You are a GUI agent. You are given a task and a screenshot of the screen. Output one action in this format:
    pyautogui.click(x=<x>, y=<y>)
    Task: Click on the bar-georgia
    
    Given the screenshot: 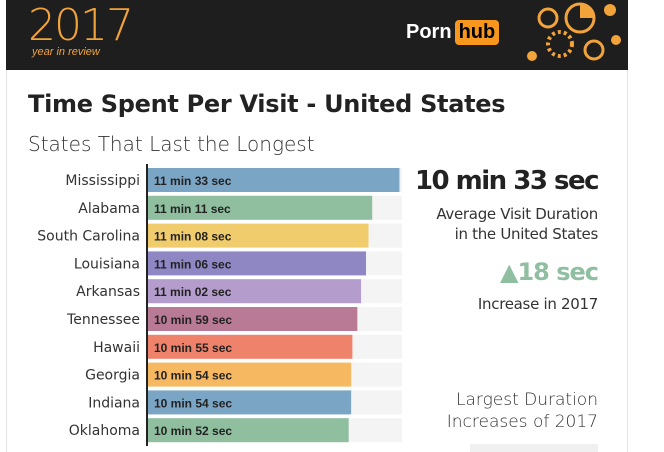 What is the action you would take?
    pyautogui.click(x=250, y=374)
    